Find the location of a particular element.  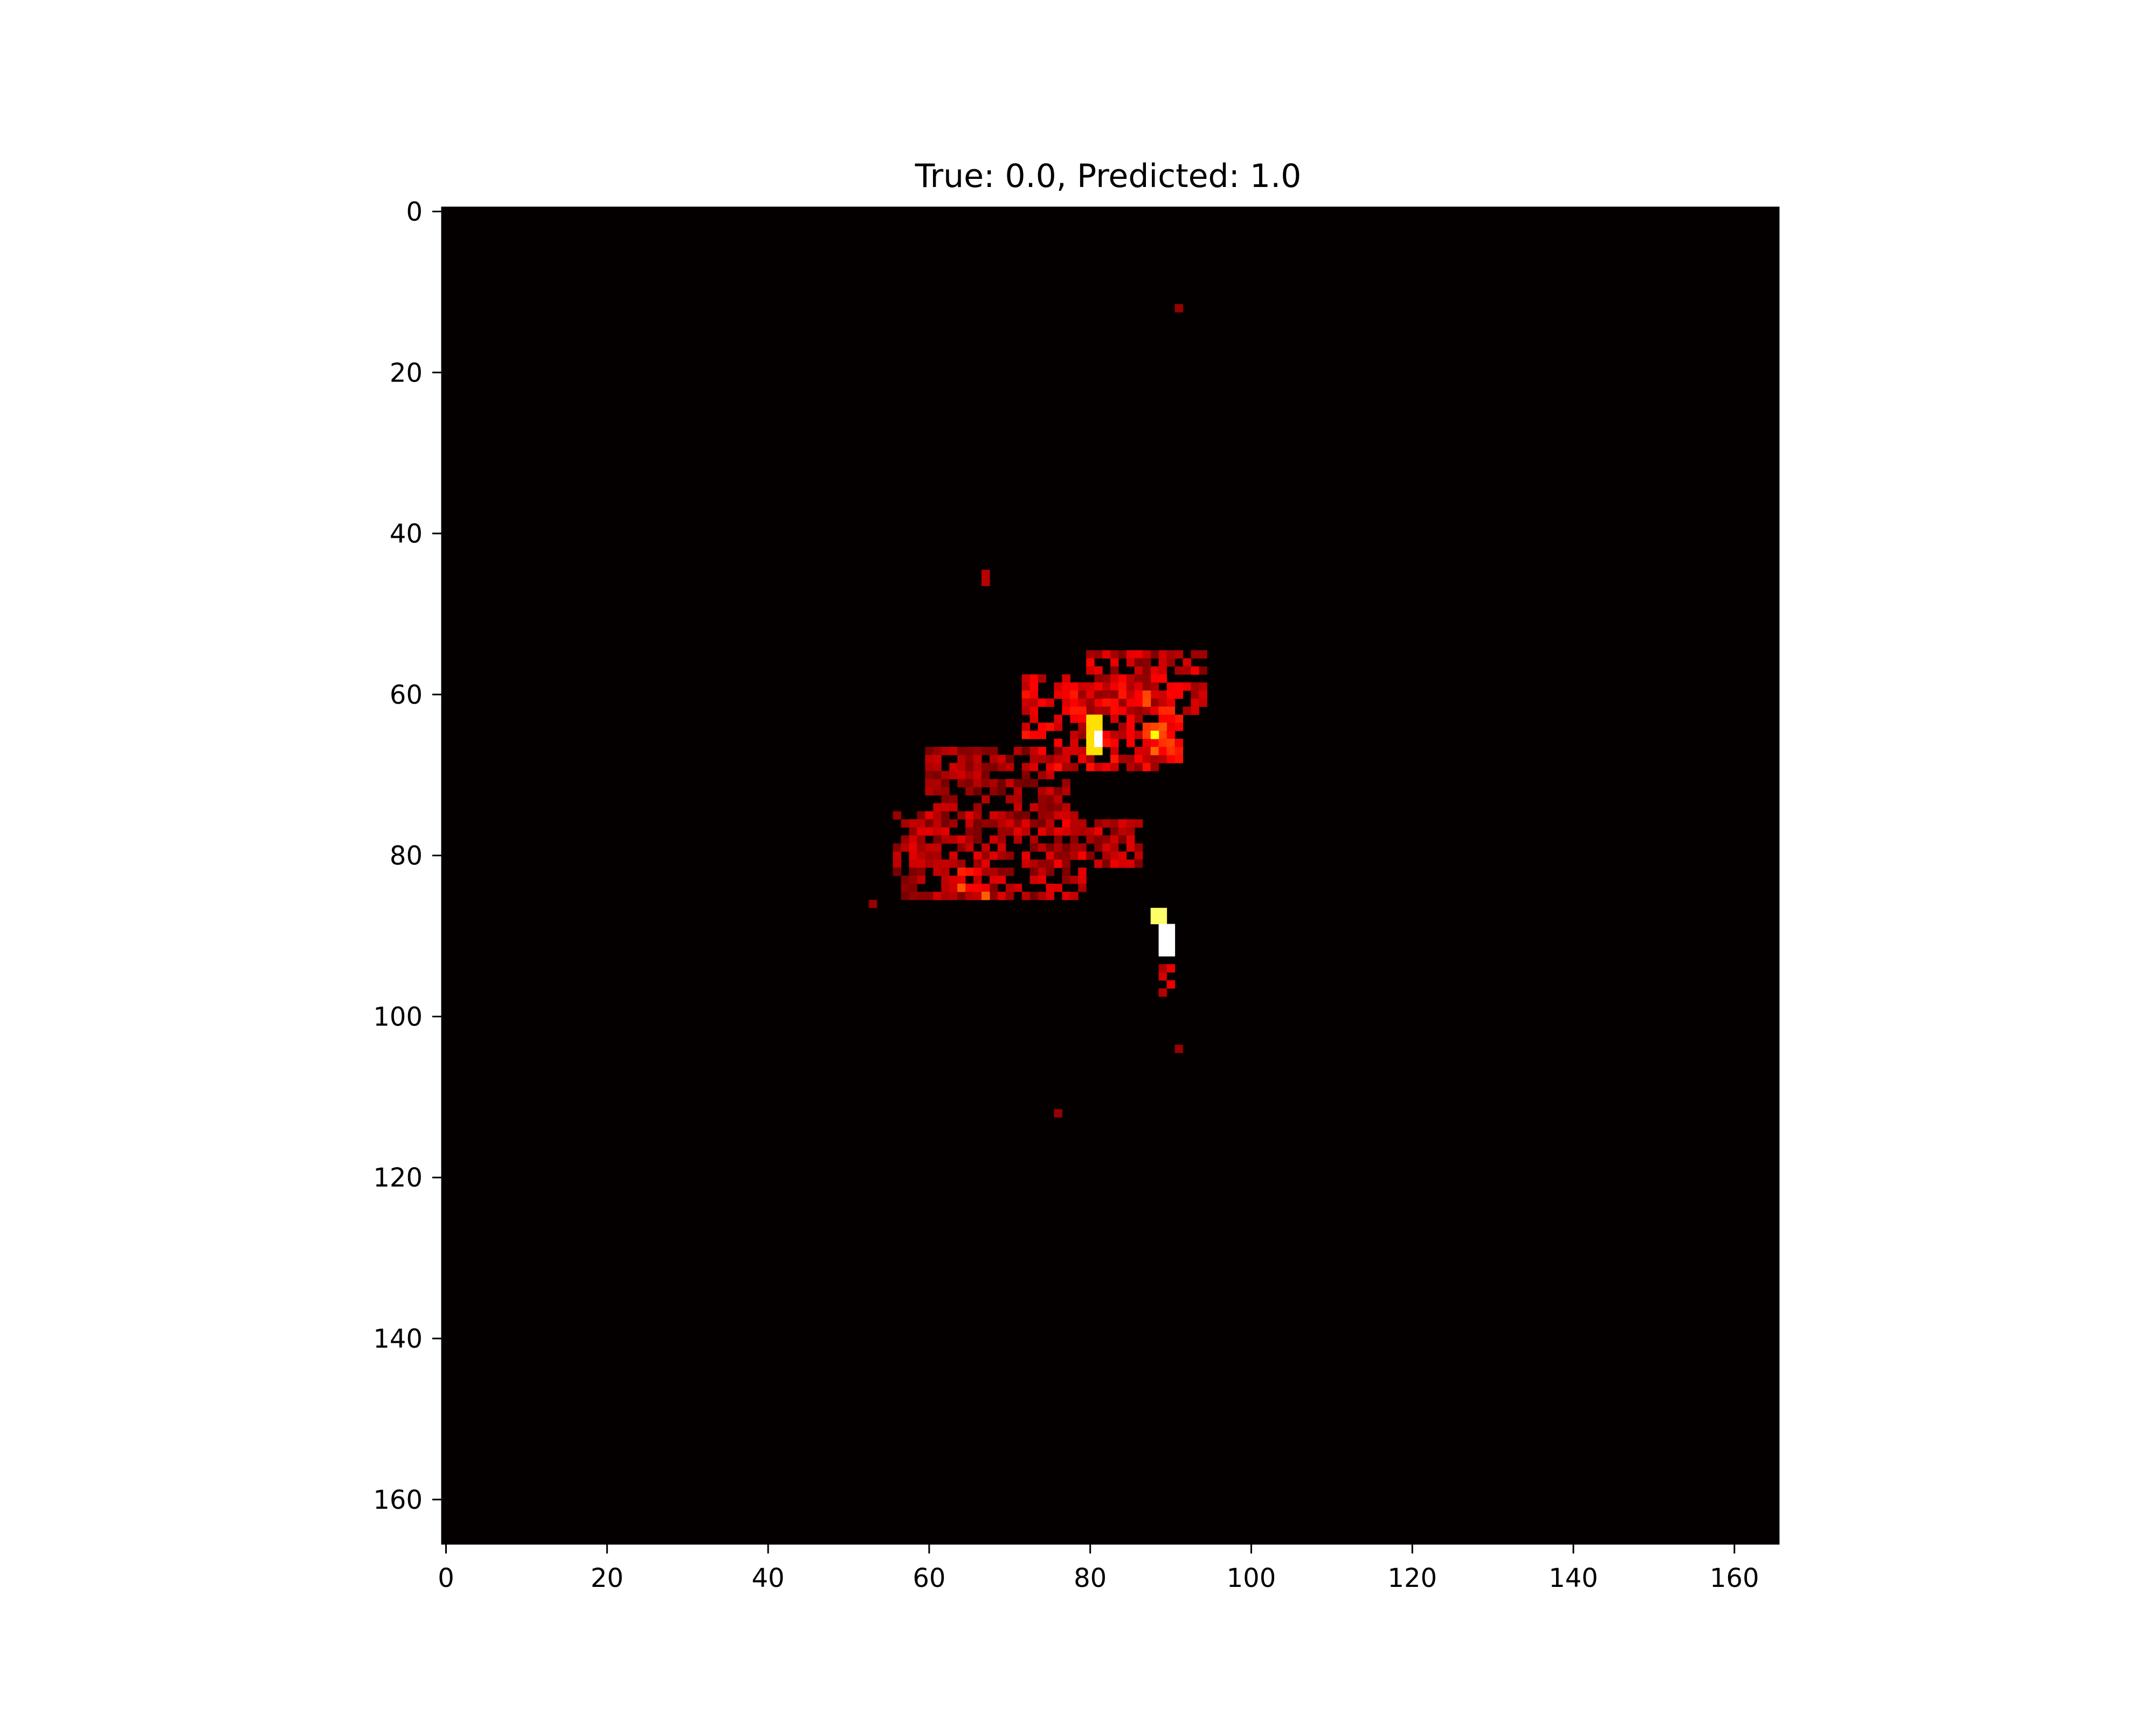

y-tick-label: 100 is located at coordinates (398, 1017).